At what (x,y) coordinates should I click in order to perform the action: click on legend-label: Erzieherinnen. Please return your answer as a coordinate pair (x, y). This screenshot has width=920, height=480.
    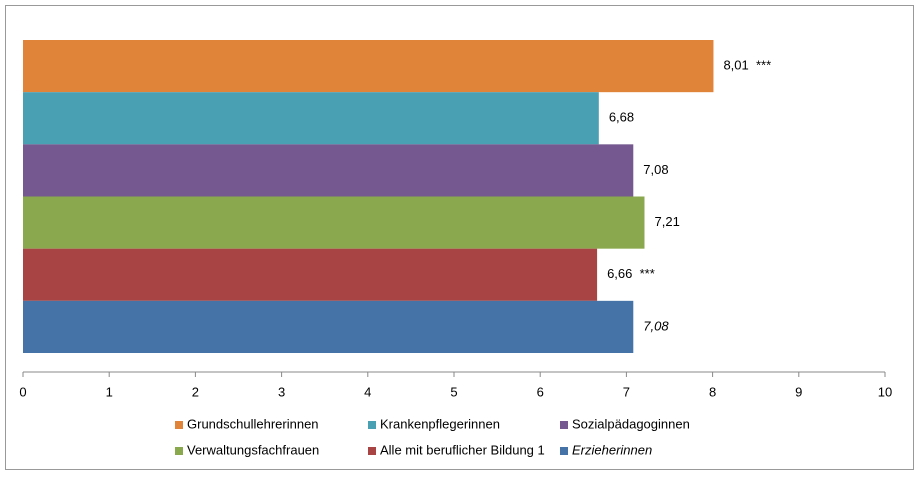
    Looking at the image, I should click on (612, 449).